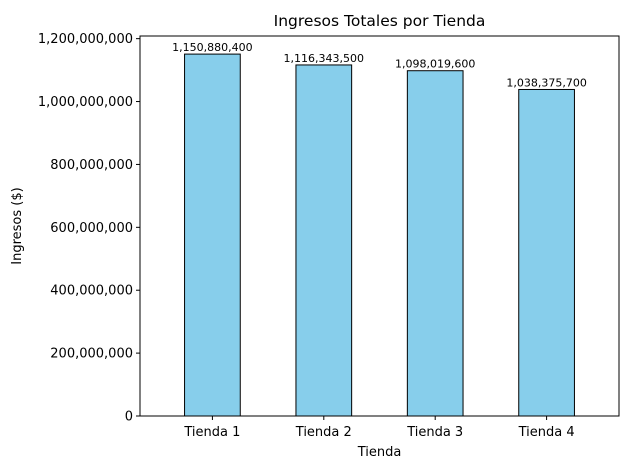 This screenshot has width=630, height=470. What do you see at coordinates (91, 165) in the screenshot?
I see `y-tick-label: 800,000,000` at bounding box center [91, 165].